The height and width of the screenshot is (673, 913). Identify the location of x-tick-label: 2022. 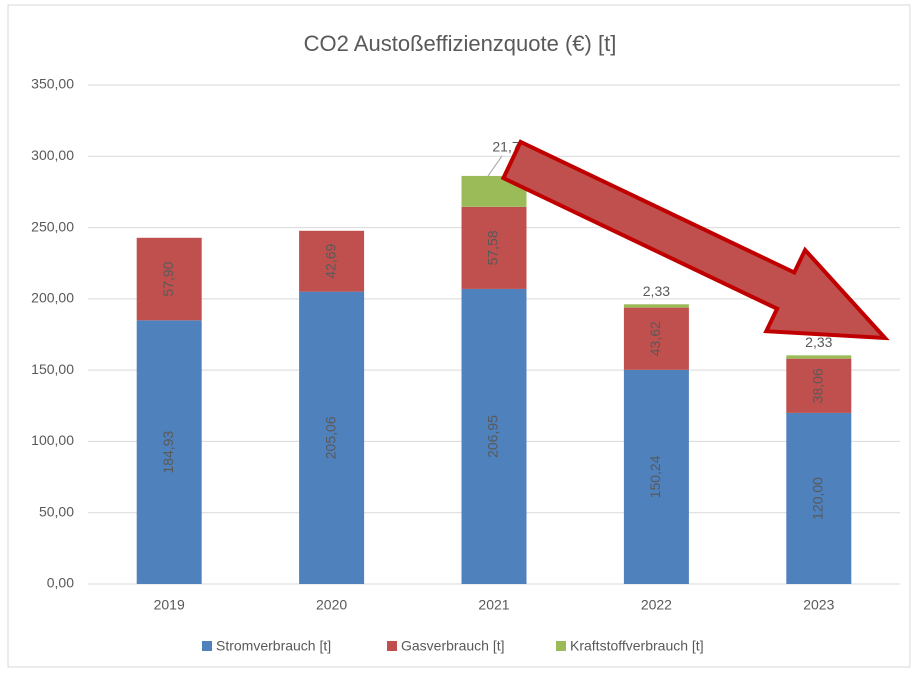
(656, 605).